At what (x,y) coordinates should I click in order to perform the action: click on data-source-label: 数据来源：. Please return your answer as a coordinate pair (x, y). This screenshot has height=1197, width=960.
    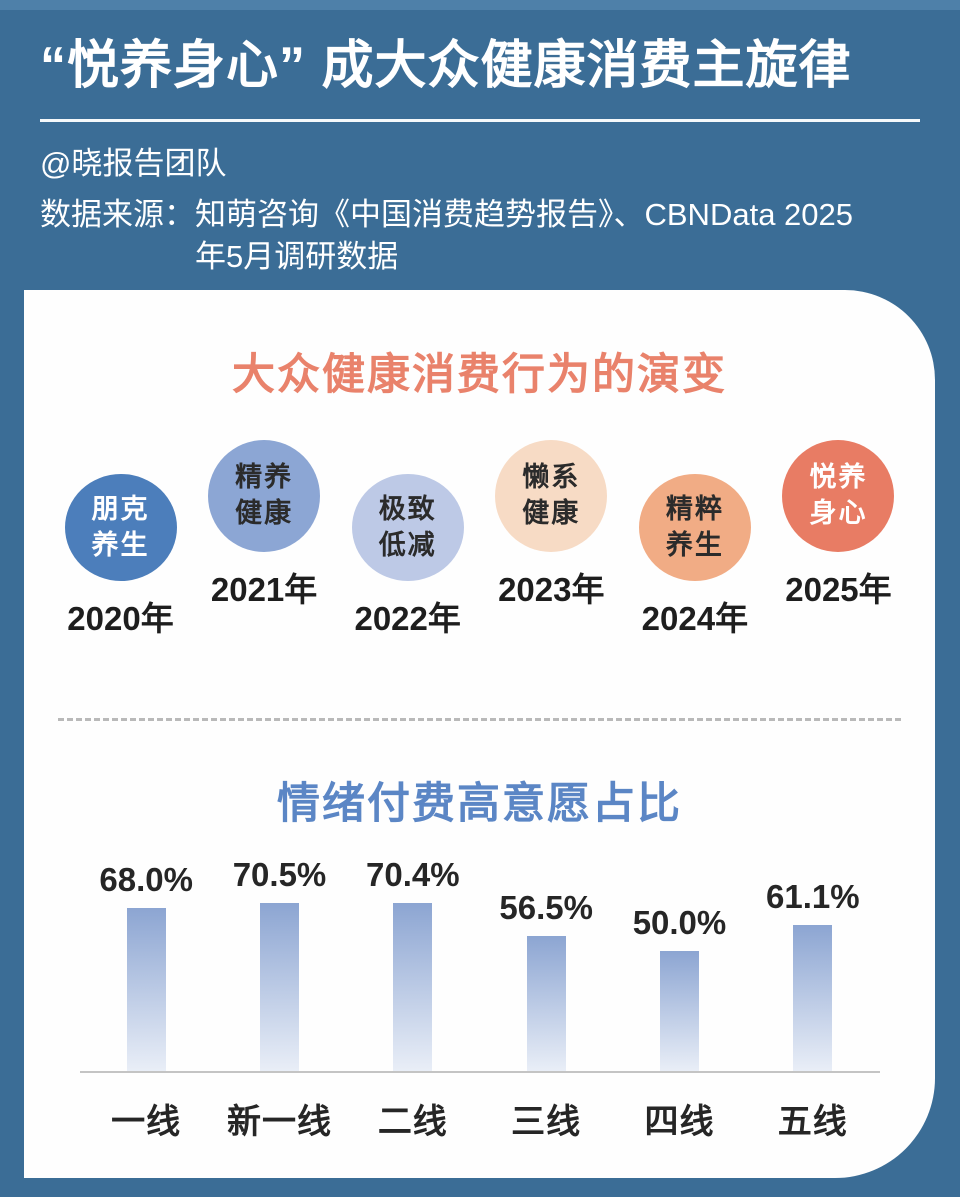
    Looking at the image, I should click on (117, 214).